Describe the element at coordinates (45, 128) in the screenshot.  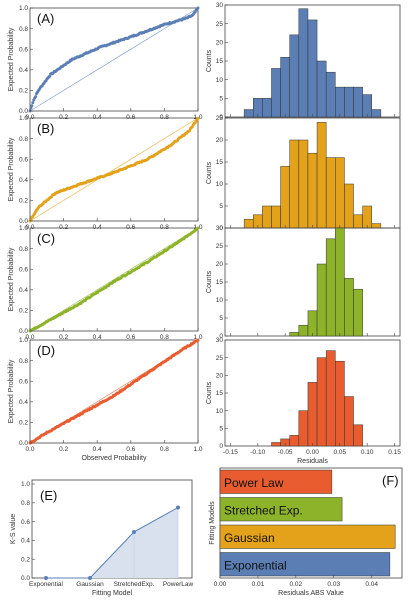
I see `panel-label: (B)` at that location.